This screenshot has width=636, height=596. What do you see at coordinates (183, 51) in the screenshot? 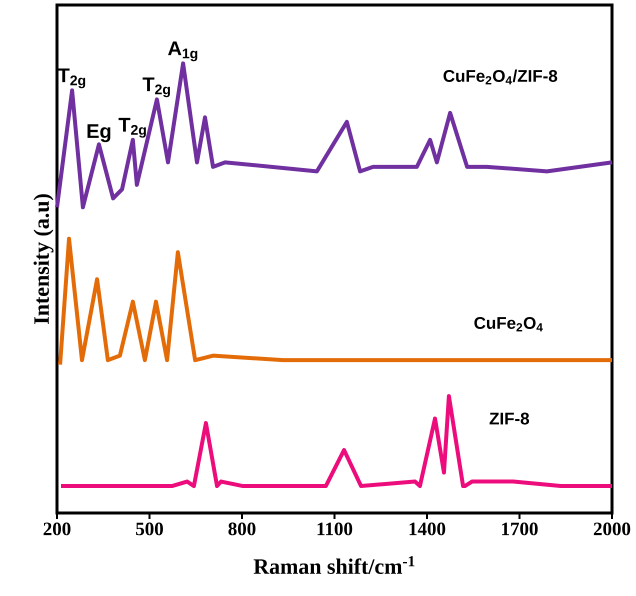
I see `annotation: A$_{1g}$` at bounding box center [183, 51].